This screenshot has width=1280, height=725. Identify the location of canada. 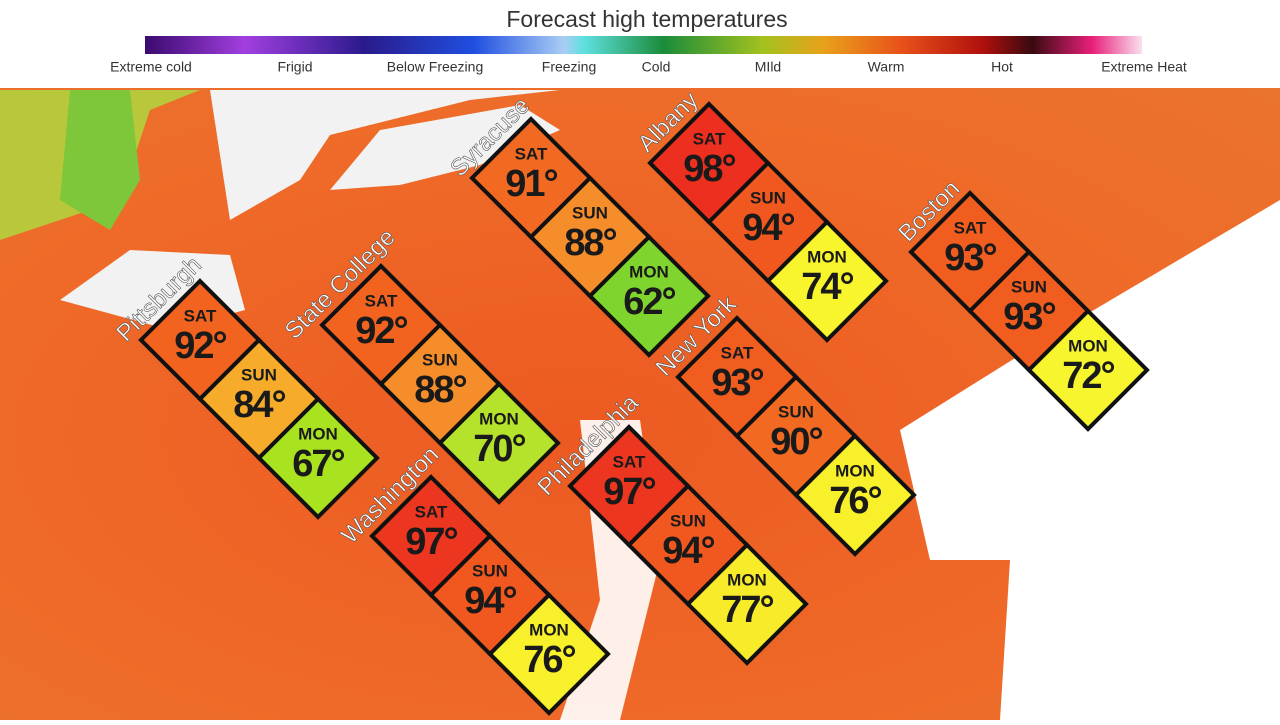
(385, 155).